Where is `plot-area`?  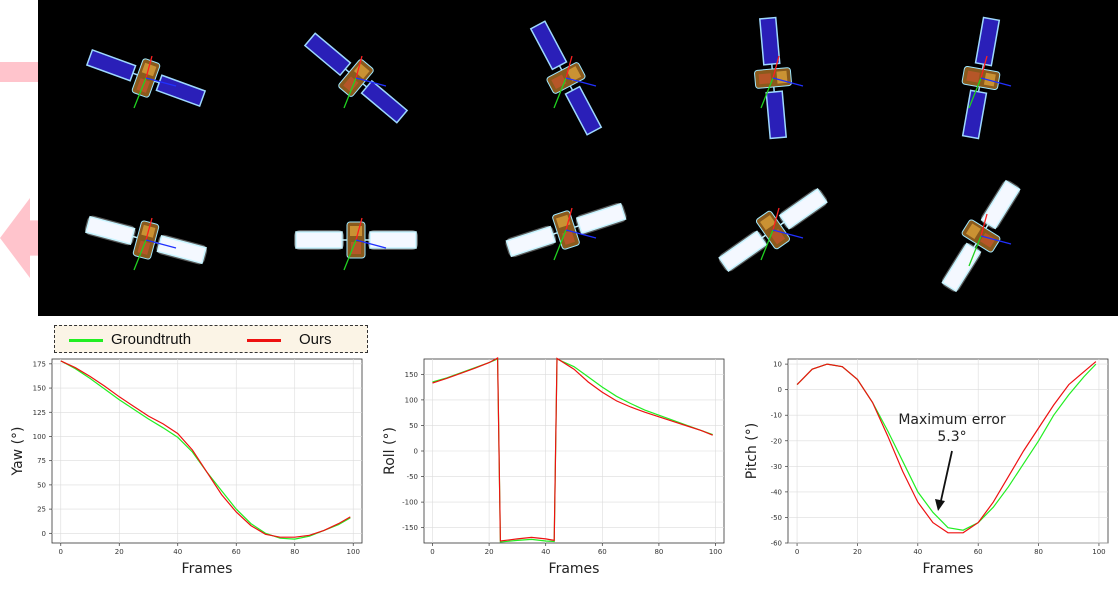 plot-area is located at coordinates (948, 451).